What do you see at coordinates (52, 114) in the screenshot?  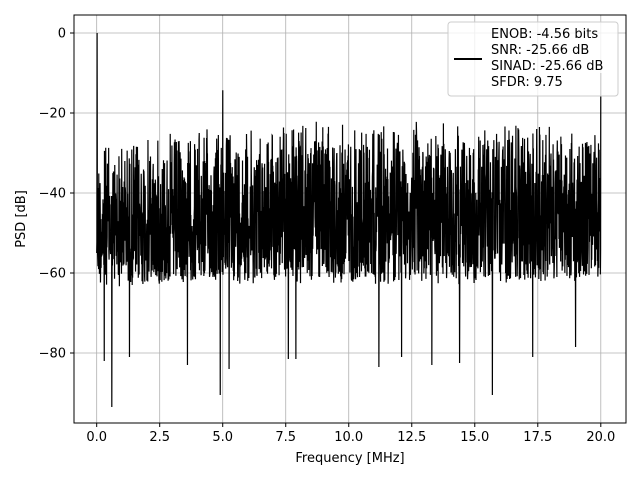 I see `y-tick-label: −20` at bounding box center [52, 114].